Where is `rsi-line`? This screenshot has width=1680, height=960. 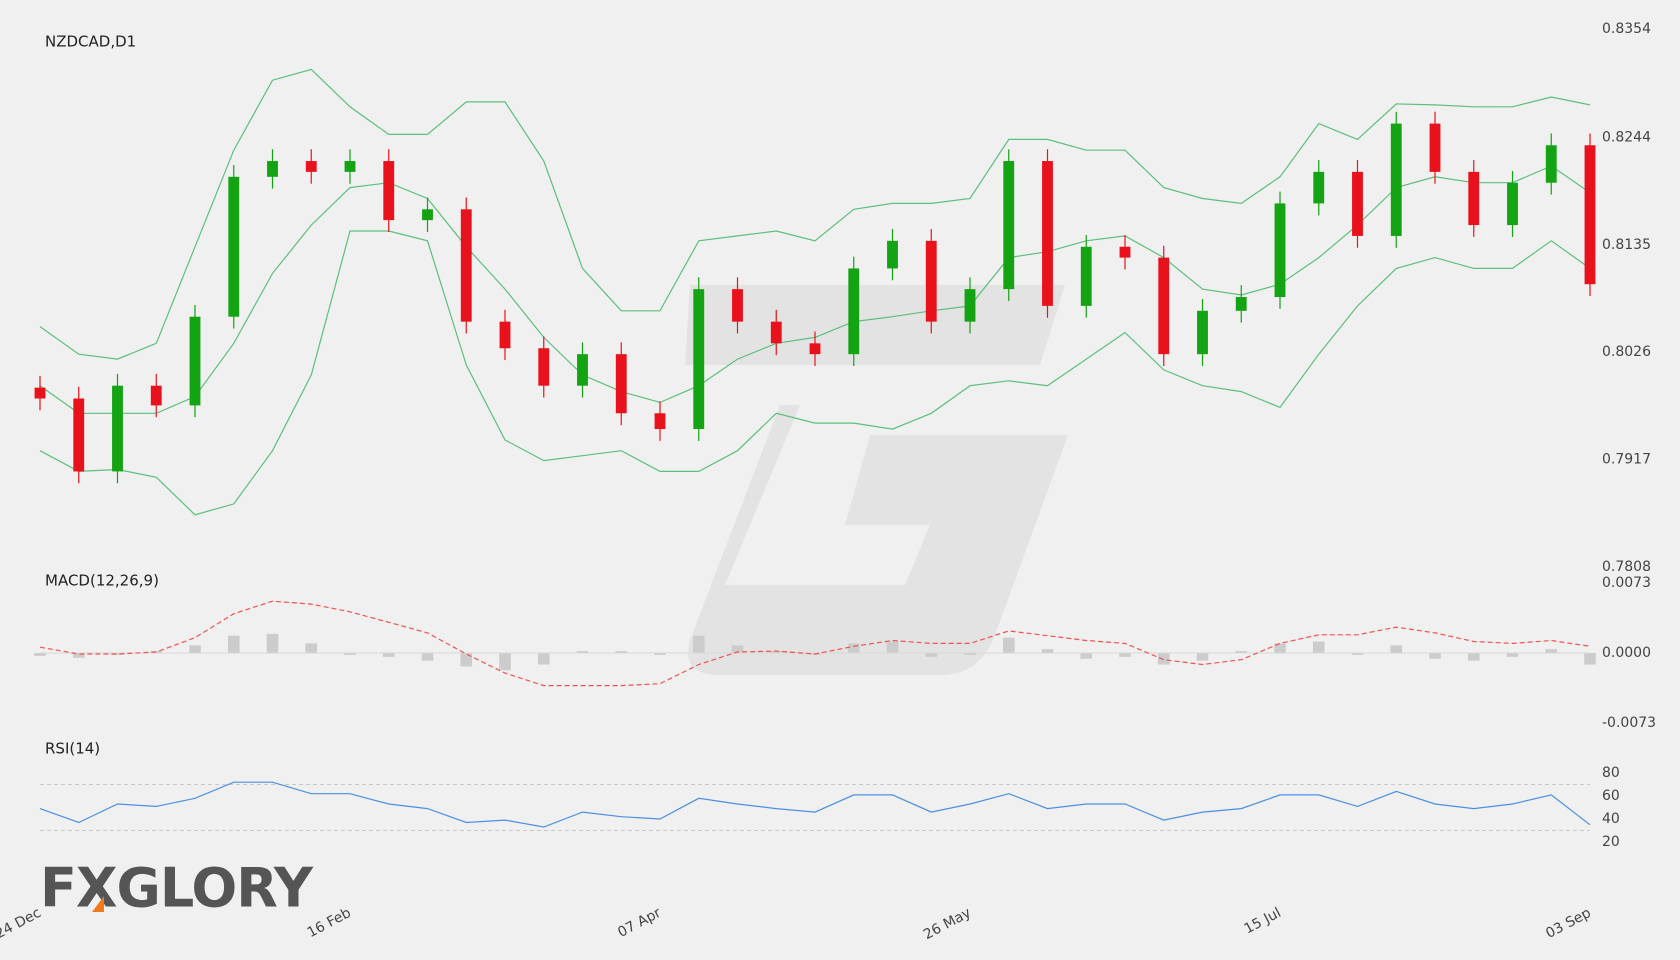 rsi-line is located at coordinates (815, 804).